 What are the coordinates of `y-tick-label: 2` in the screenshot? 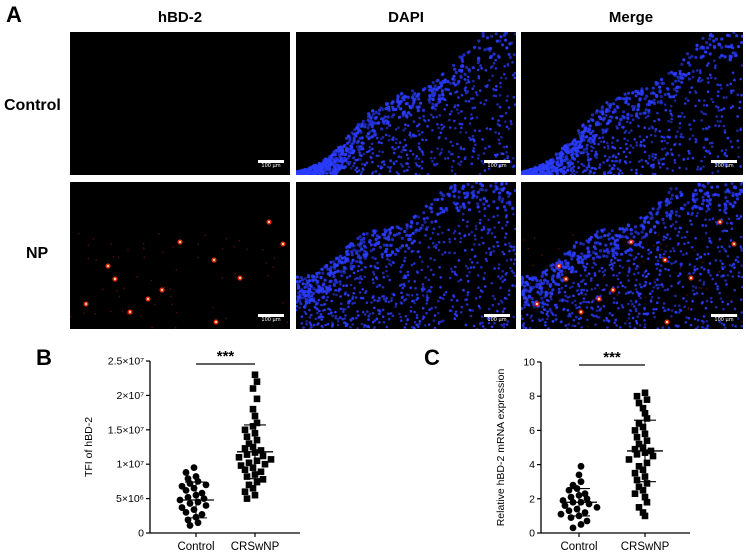 It's located at (532, 499).